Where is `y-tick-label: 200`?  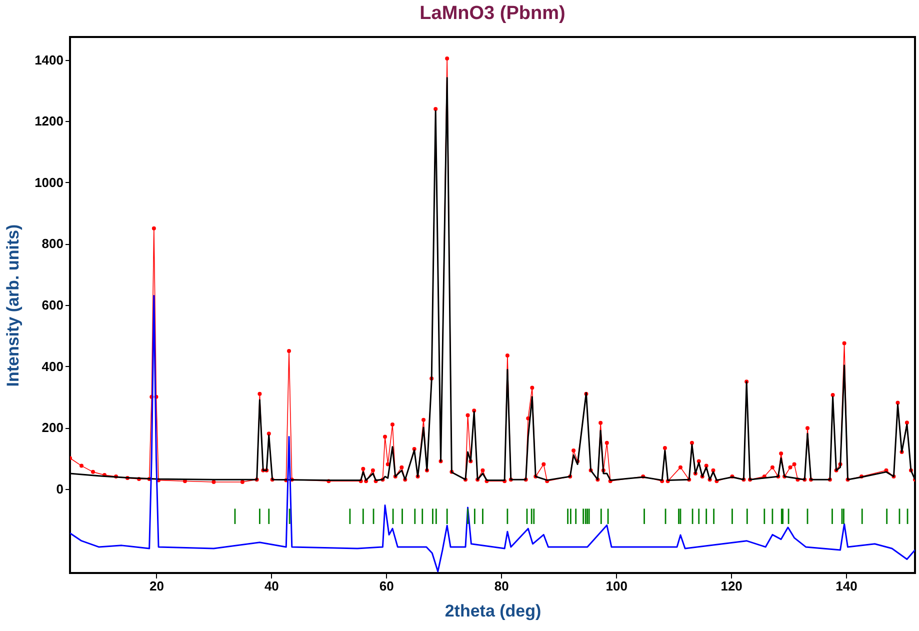
y-tick-label: 200 is located at coordinates (53, 428).